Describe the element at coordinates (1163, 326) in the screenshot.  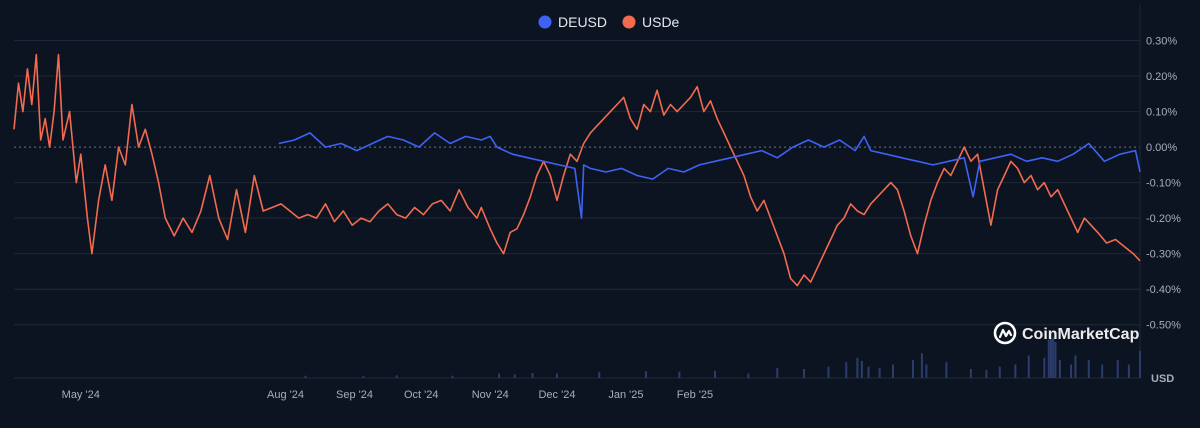
I see `y-tick-label: -0.50%` at that location.